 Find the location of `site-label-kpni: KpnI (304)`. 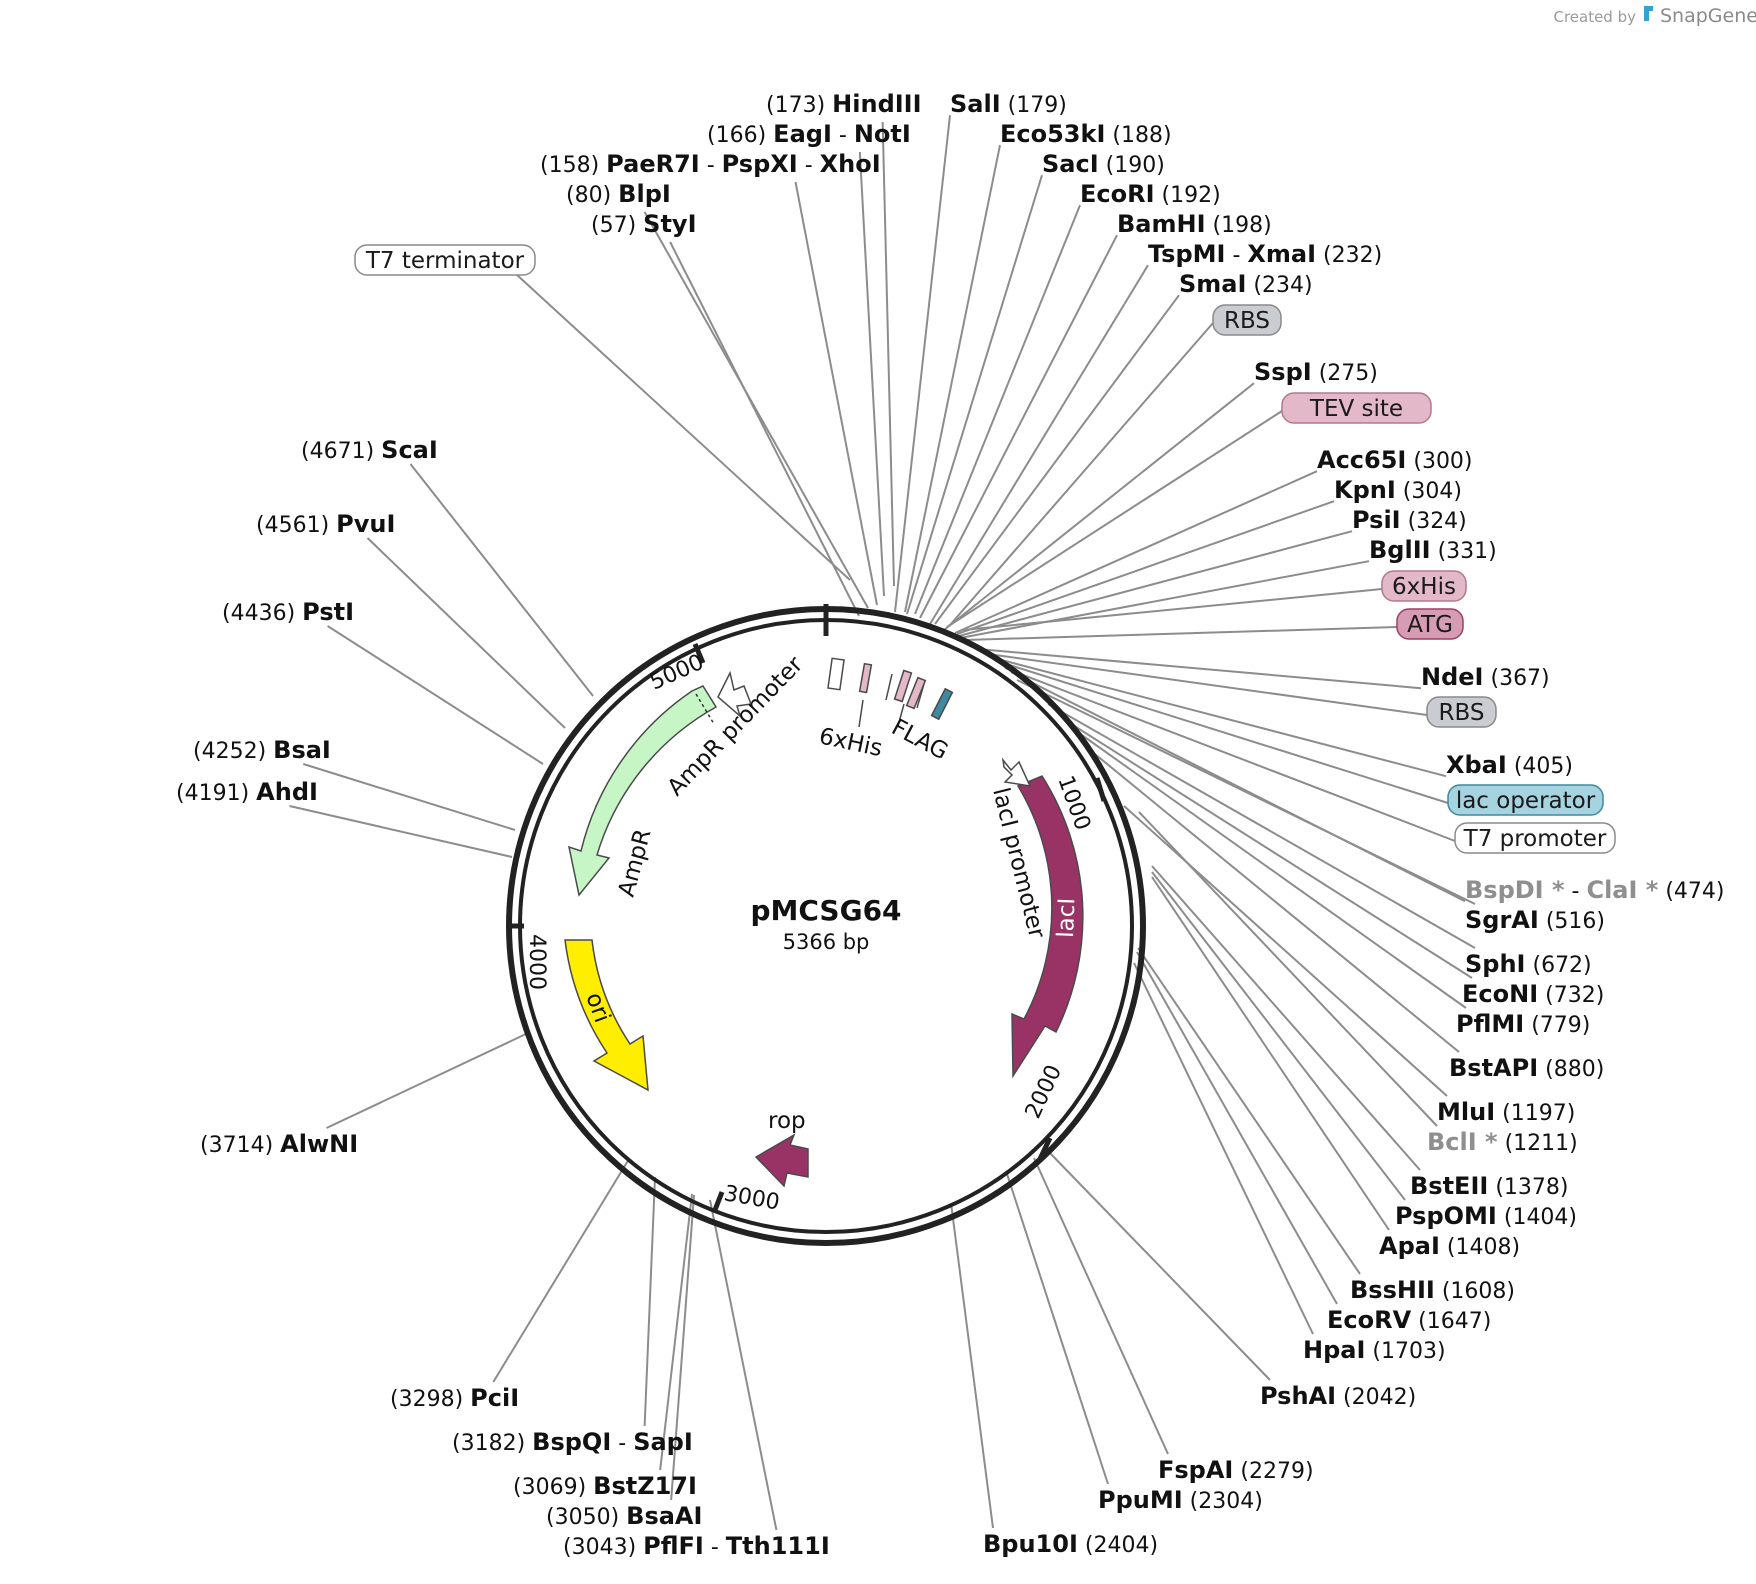

site-label-kpni: KpnI (304) is located at coordinates (1398, 490).